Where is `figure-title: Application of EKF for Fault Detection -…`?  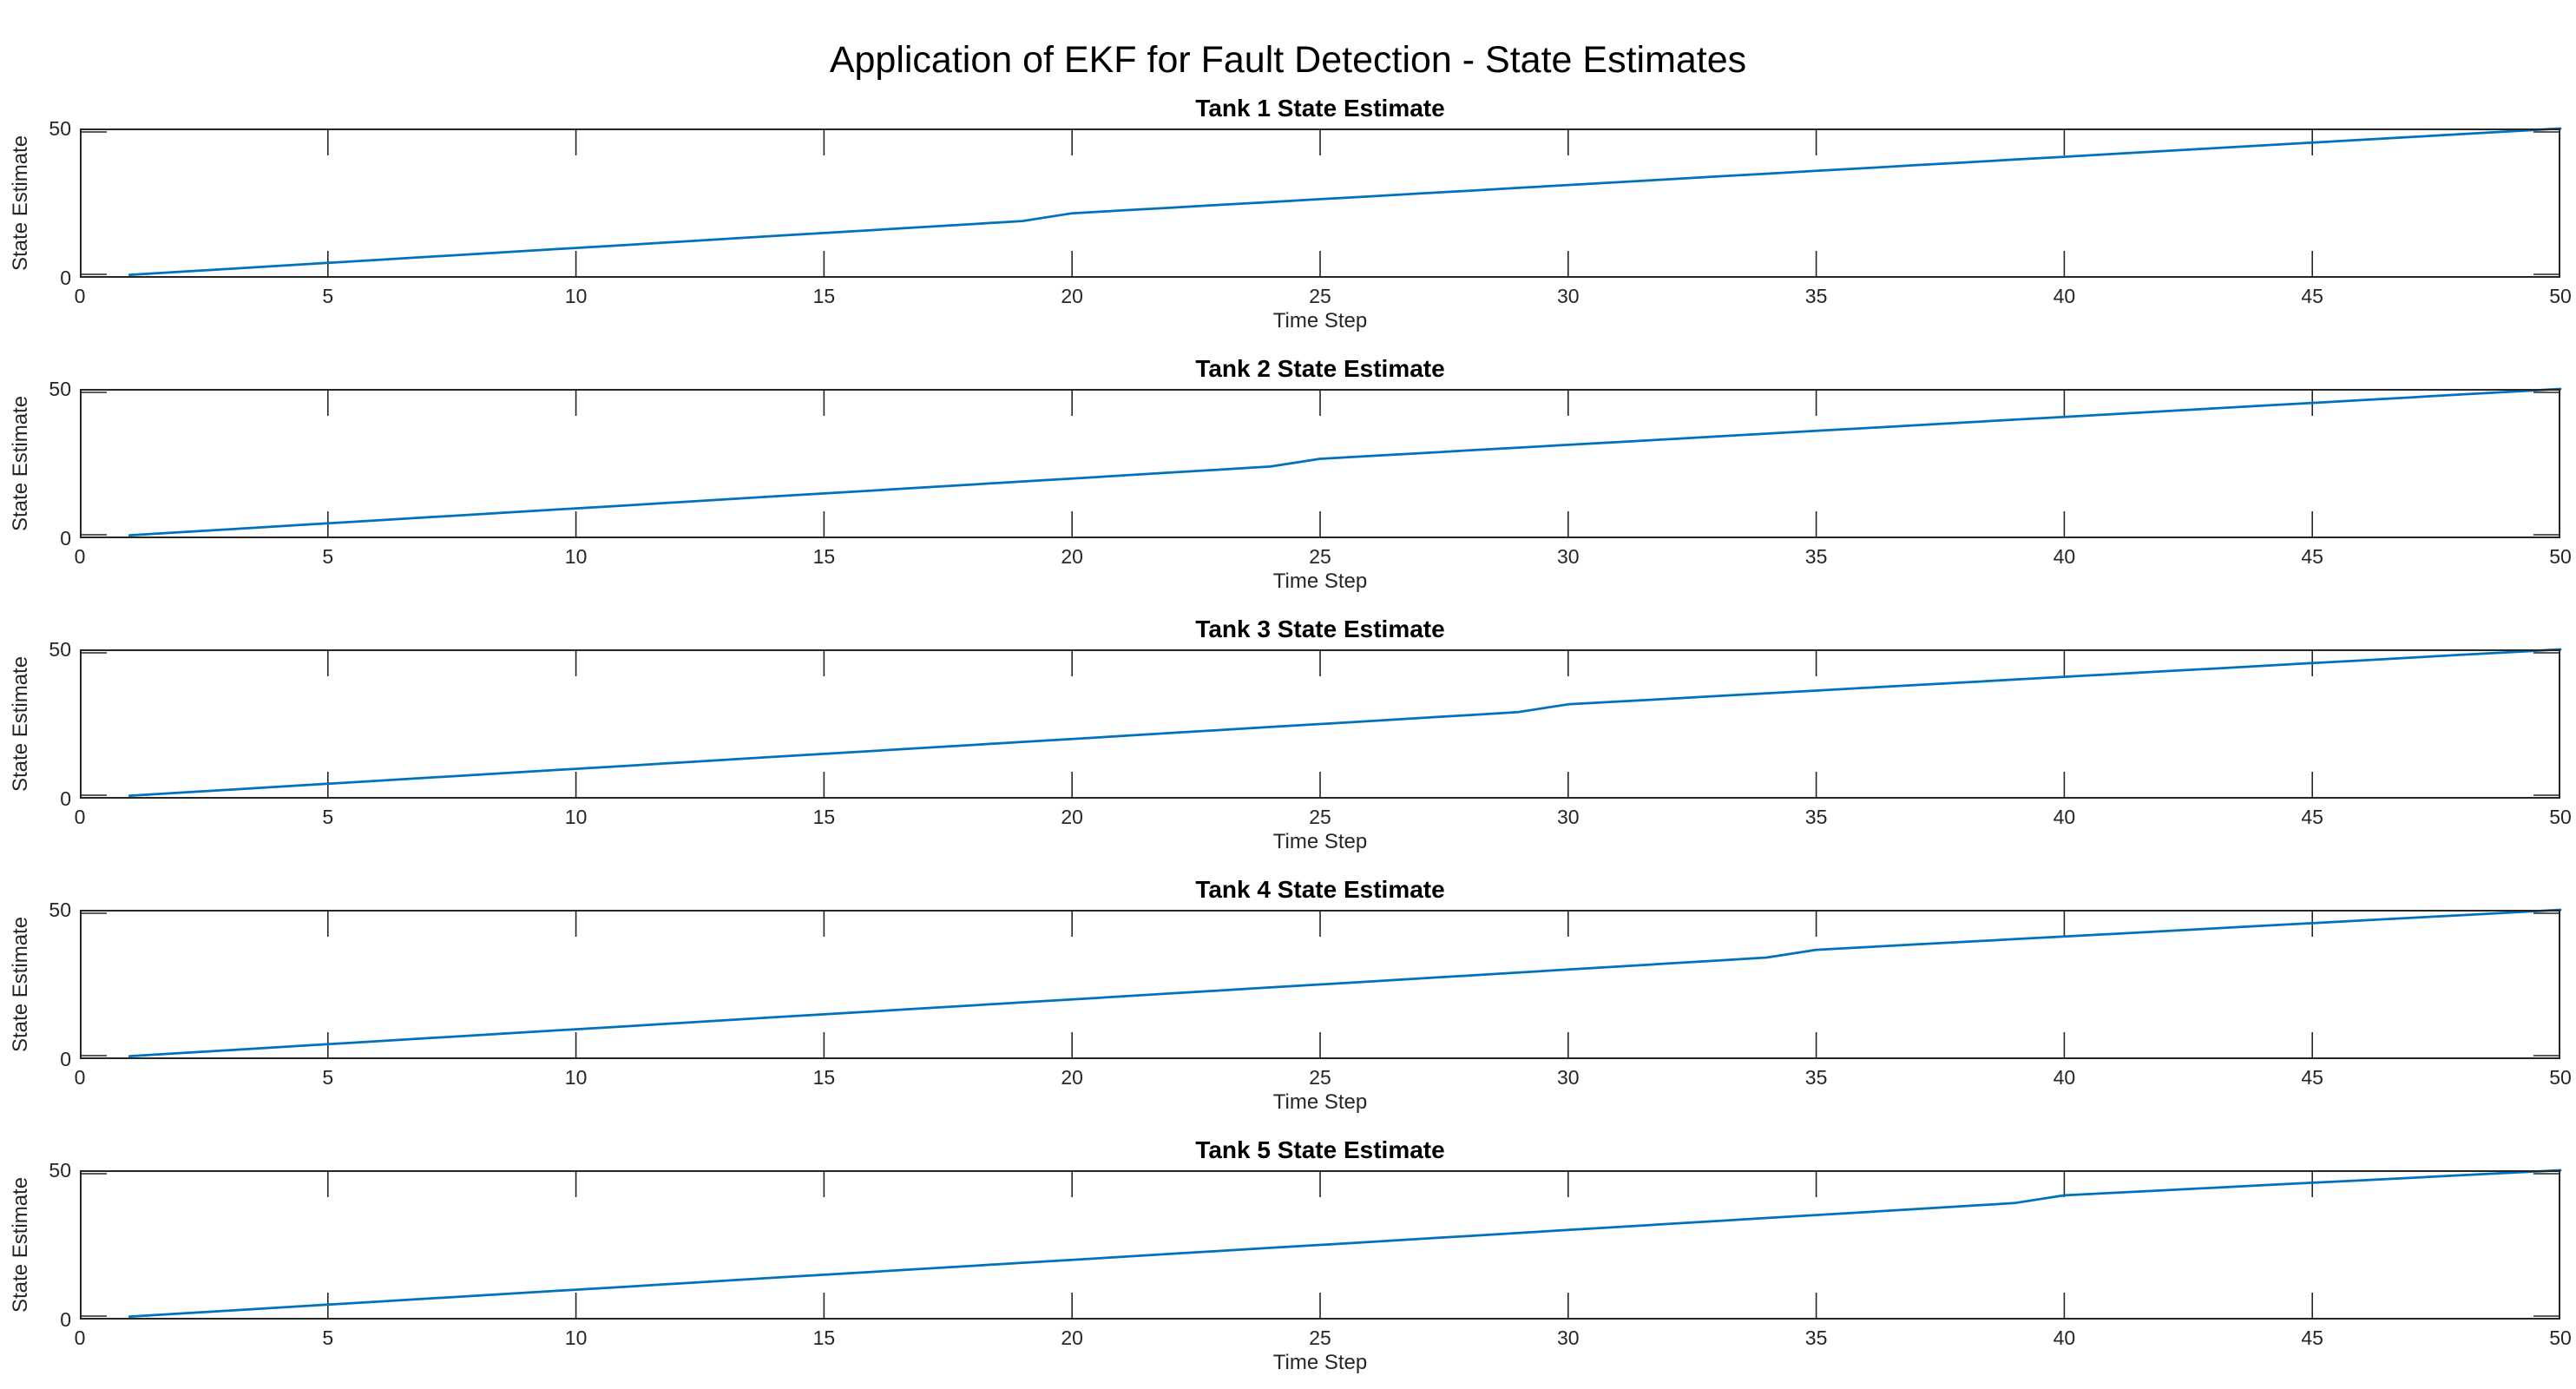
figure-title: Application of EKF for Fault Detection -… is located at coordinates (1288, 59).